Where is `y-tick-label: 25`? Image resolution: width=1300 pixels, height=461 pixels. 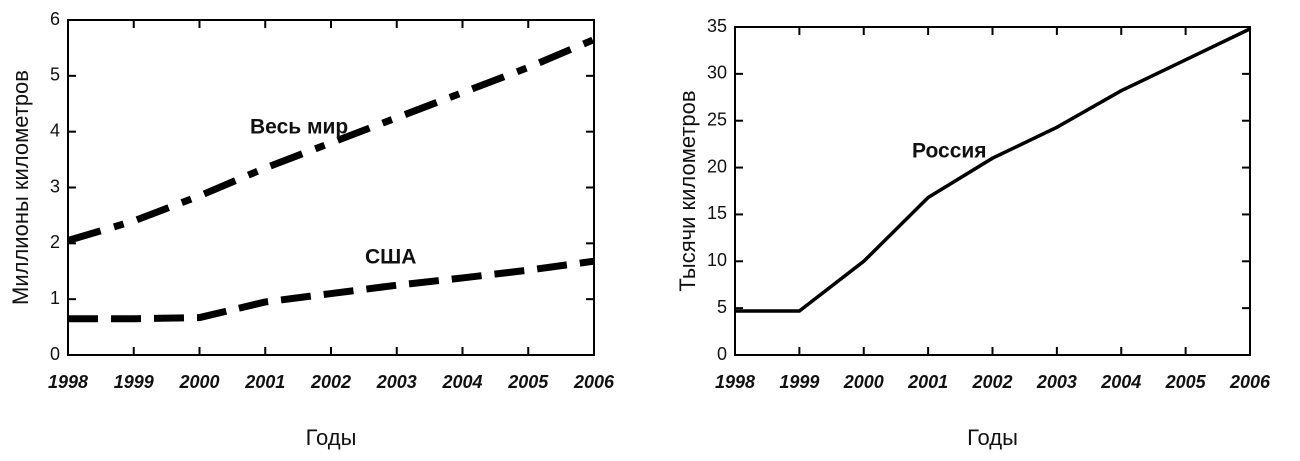 y-tick-label: 25 is located at coordinates (717, 119).